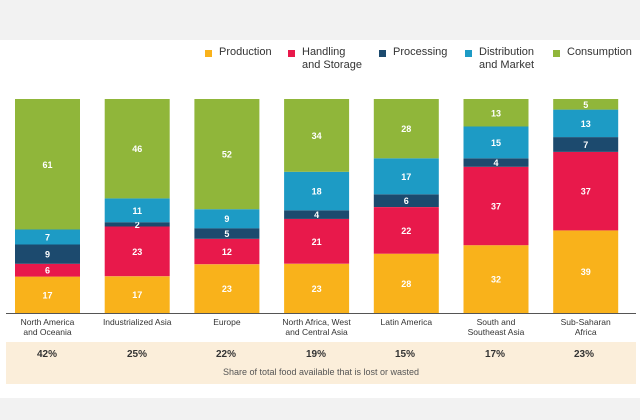  What do you see at coordinates (586, 327) in the screenshot?
I see `category-label: Sub-Saharan Africa` at bounding box center [586, 327].